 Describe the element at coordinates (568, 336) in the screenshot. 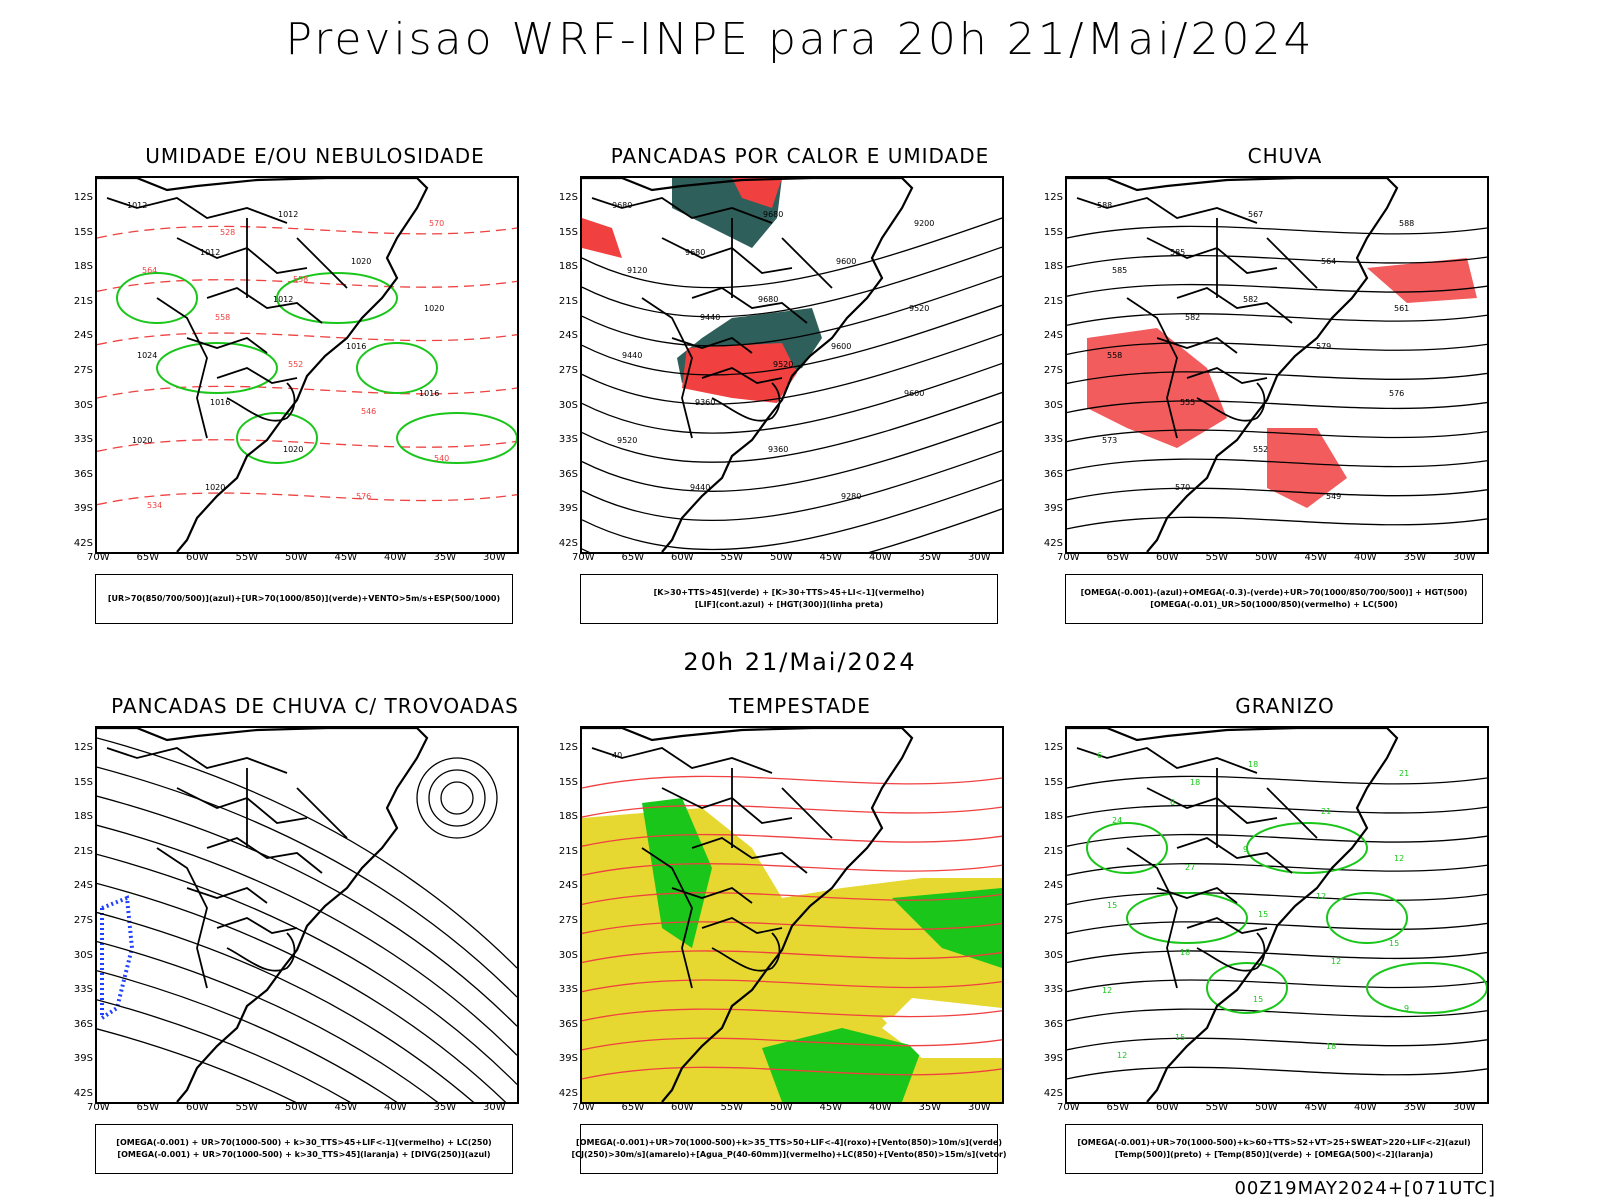

I see `lat-tick-label: 24S` at that location.